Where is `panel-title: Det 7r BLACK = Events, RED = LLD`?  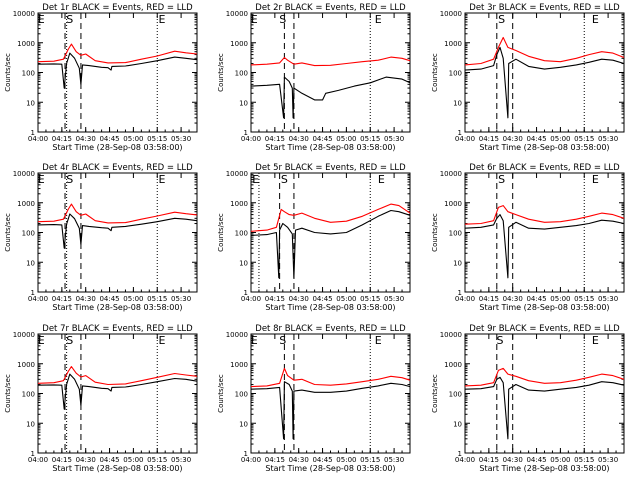 panel-title: Det 7r BLACK = Events, RED = LLD is located at coordinates (117, 329).